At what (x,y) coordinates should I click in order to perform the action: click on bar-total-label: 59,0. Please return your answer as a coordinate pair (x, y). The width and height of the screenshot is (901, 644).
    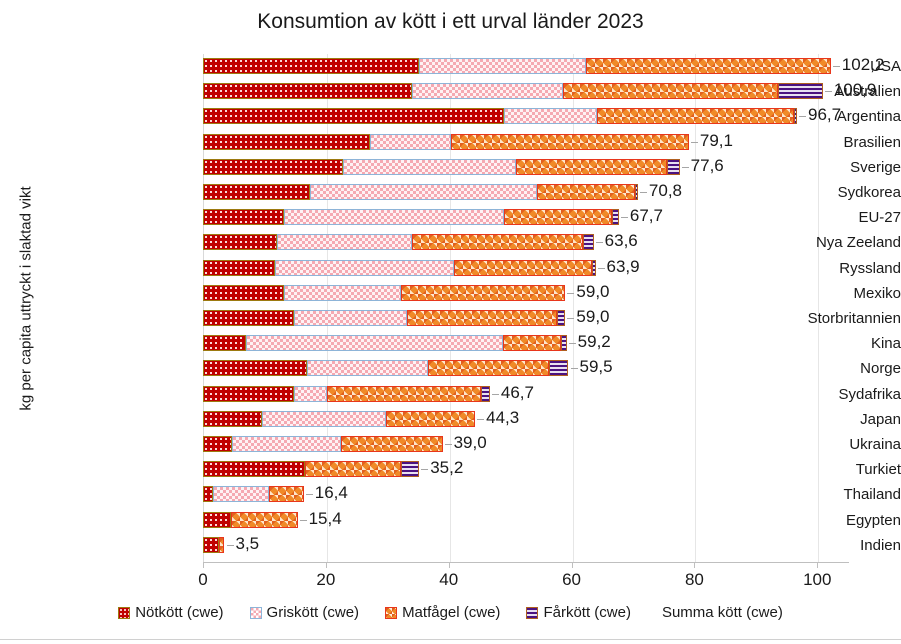
    Looking at the image, I should click on (593, 291).